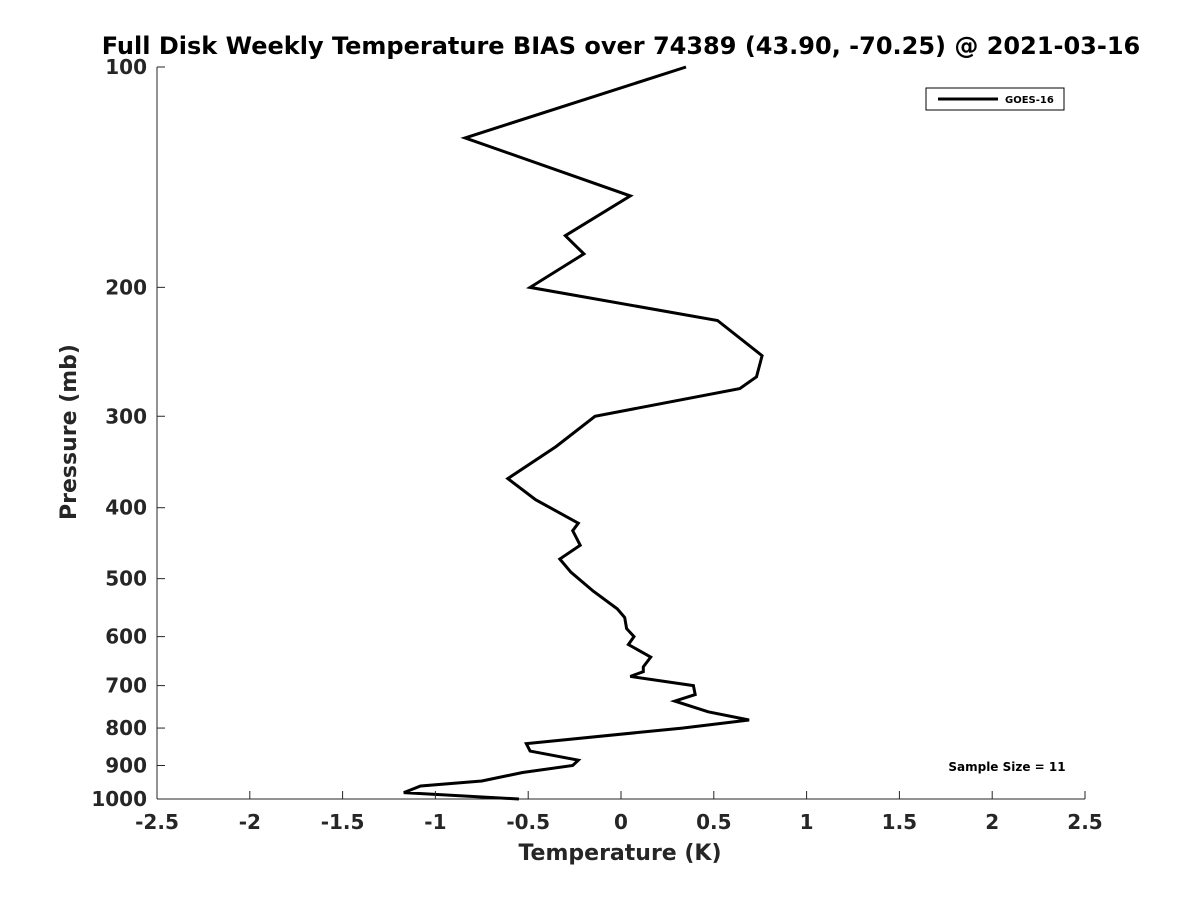 Image resolution: width=1200 pixels, height=900 pixels. Describe the element at coordinates (992, 822) in the screenshot. I see `x-tick-label: 2` at that location.